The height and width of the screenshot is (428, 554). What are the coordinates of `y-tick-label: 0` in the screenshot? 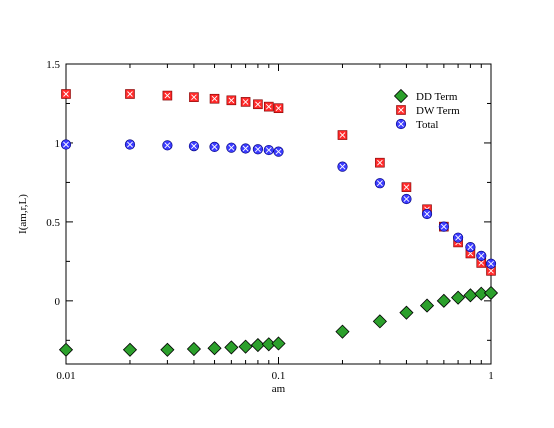 It's located at (58, 302).